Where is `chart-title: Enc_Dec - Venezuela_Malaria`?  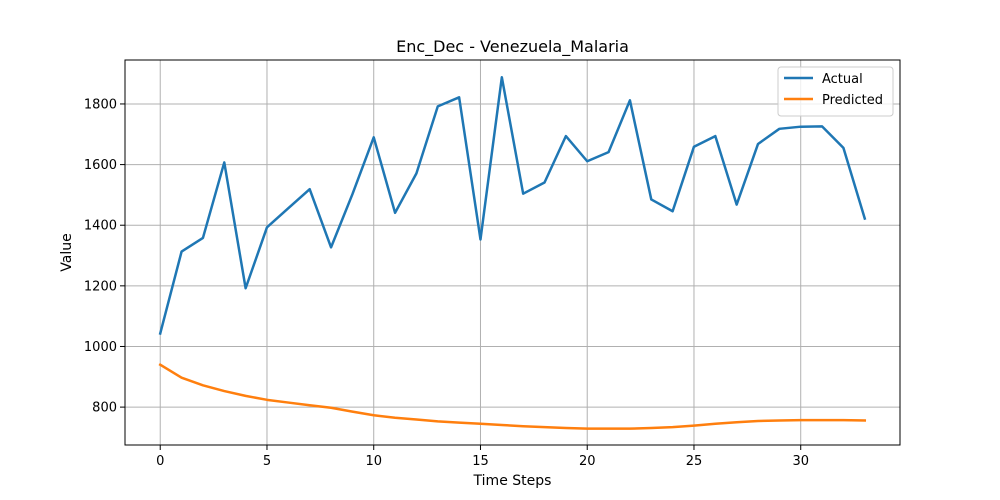 chart-title: Enc_Dec - Venezuela_Malaria is located at coordinates (512, 47).